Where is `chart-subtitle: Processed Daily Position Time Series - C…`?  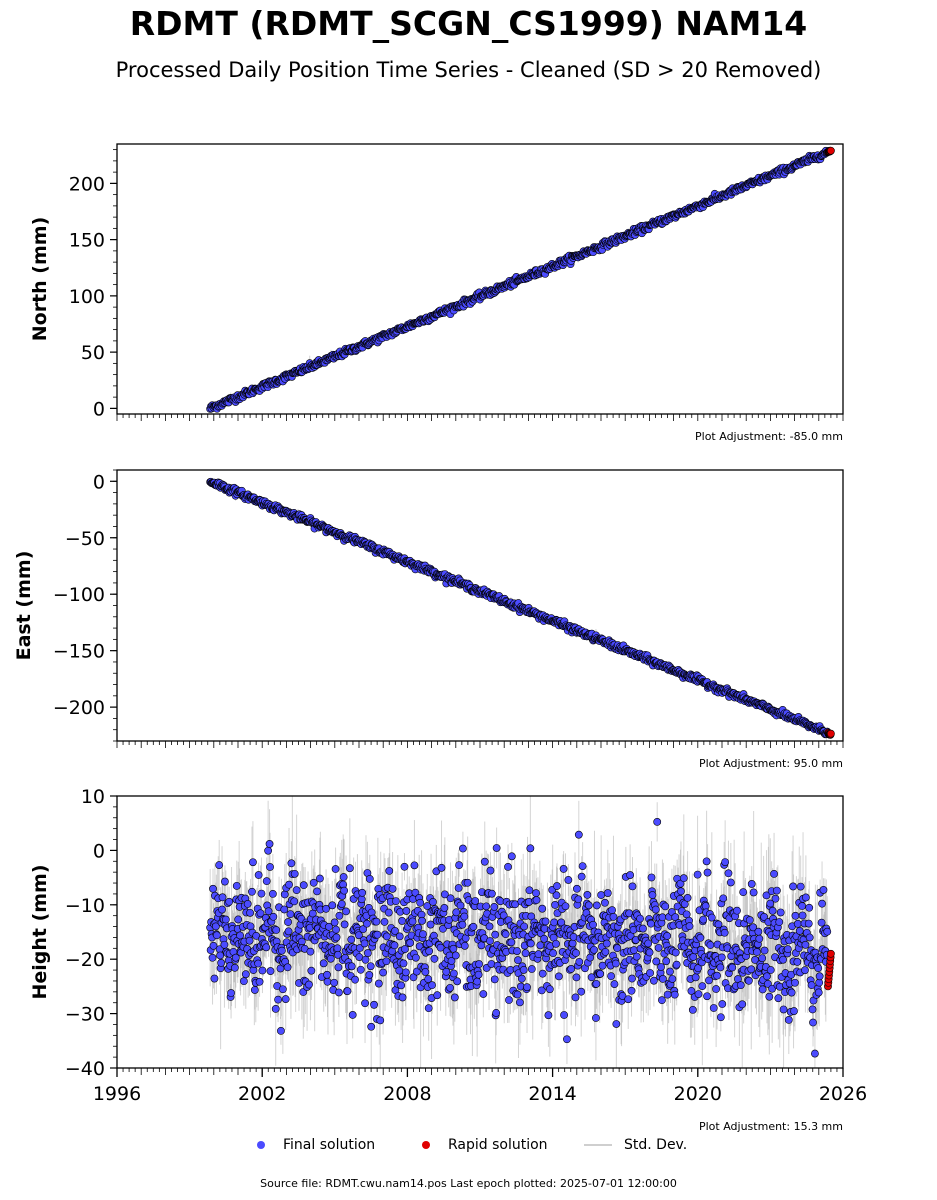 chart-subtitle: Processed Daily Position Time Series - C… is located at coordinates (468, 70).